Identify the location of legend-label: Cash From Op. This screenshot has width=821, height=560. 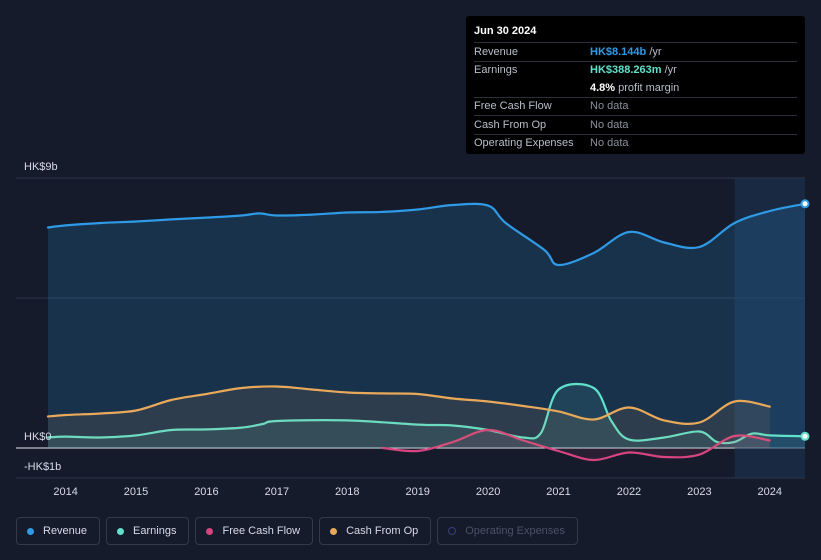
(382, 531).